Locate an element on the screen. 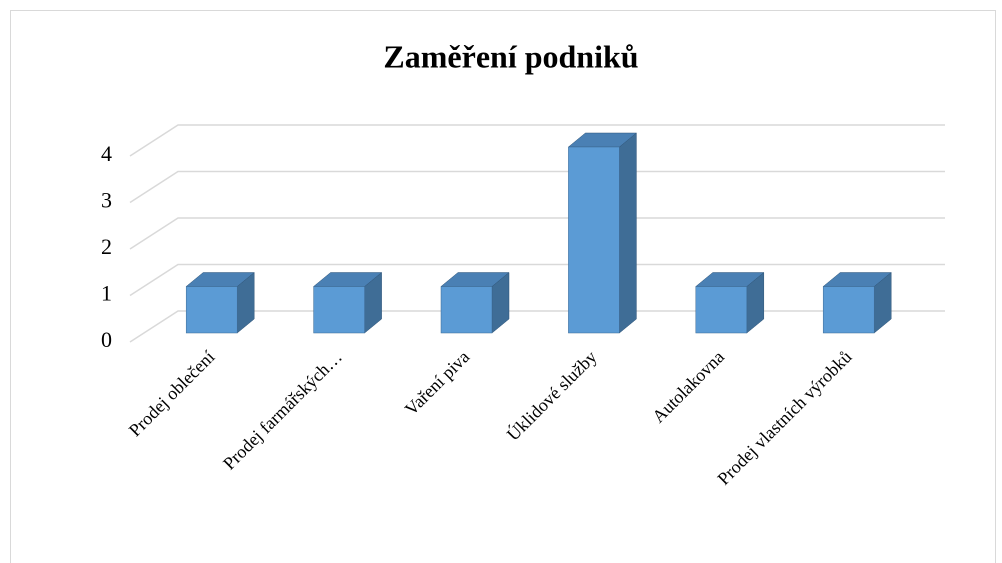 This screenshot has width=1002, height=563. bar-side is located at coordinates (628, 233).